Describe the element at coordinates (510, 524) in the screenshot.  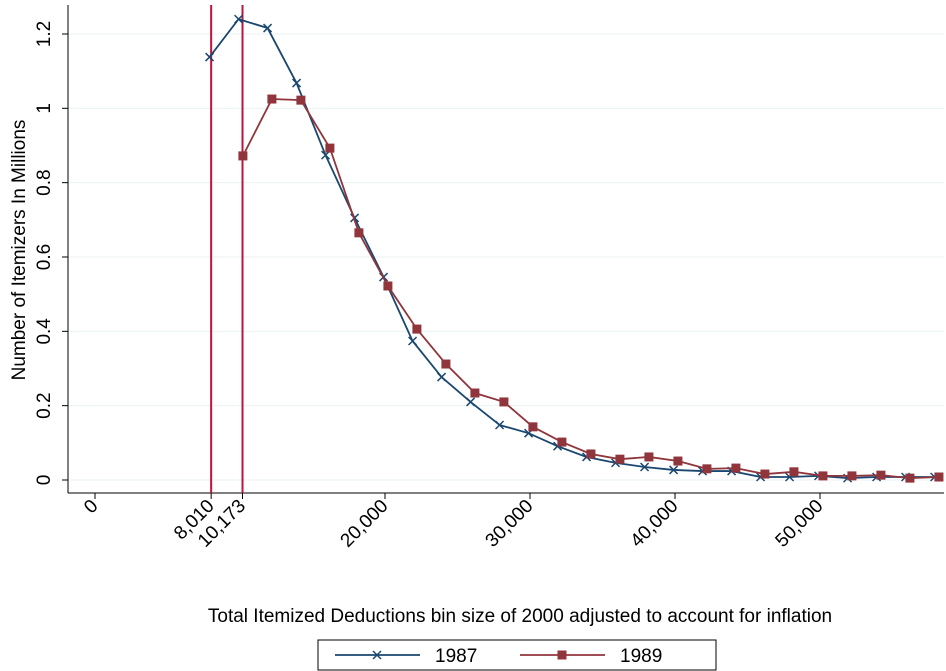
I see `x-tick-label: 30,000` at that location.